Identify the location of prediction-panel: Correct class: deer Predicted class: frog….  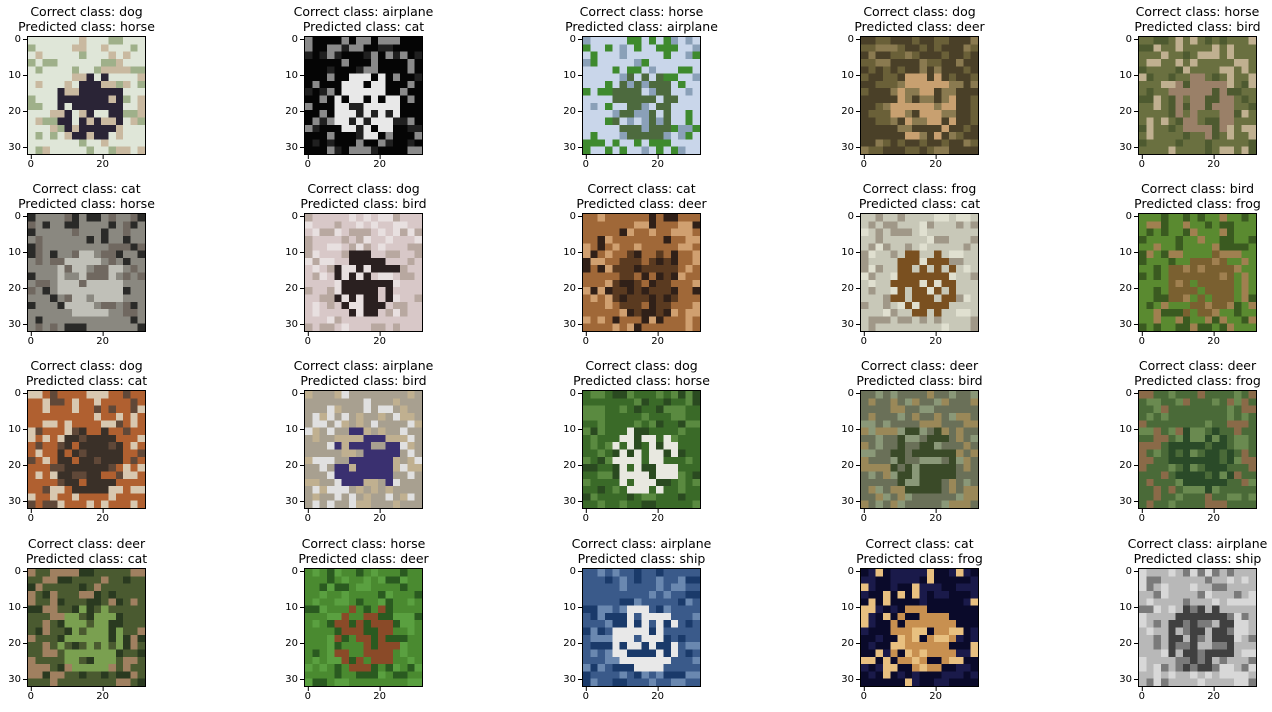
(1175, 443).